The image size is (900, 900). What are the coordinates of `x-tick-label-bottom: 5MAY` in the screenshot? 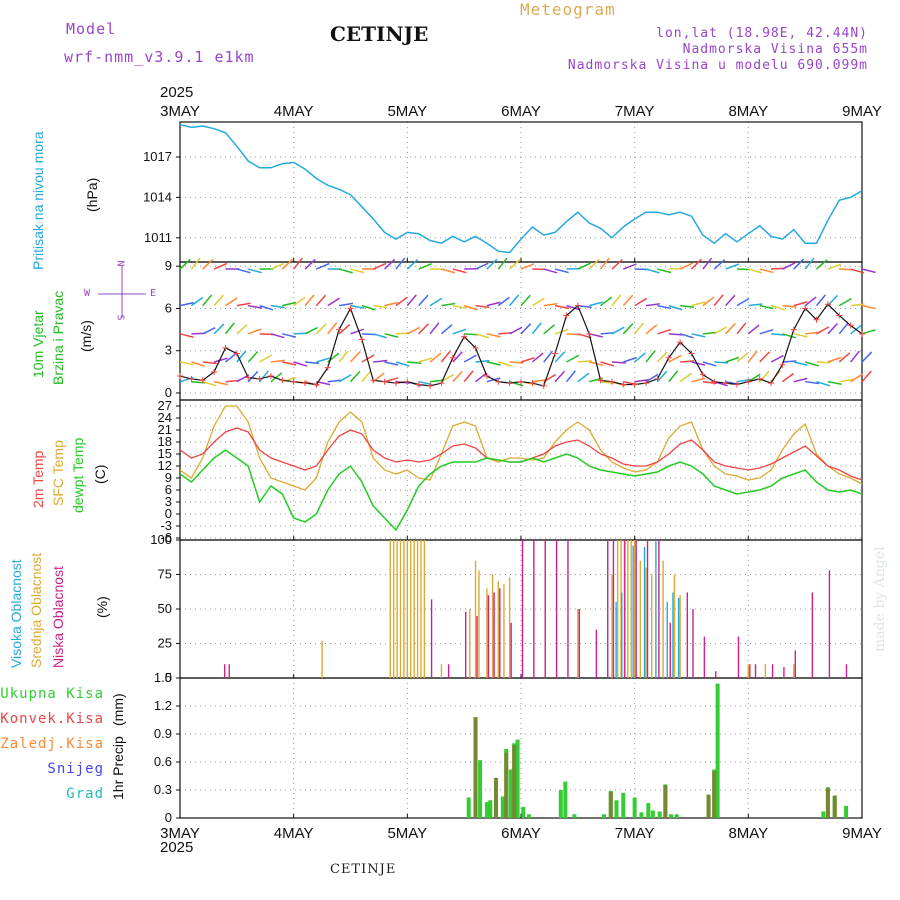 It's located at (407, 833).